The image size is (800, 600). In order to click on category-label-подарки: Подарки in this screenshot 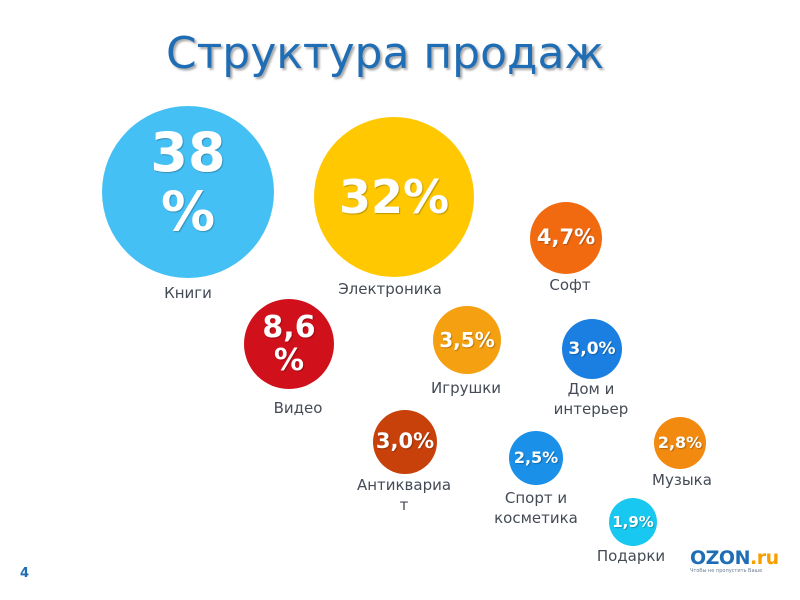, I will do `click(631, 556)`.